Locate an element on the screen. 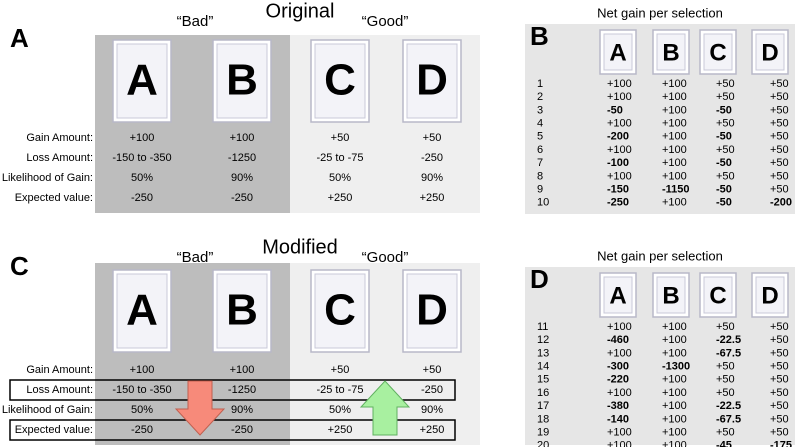 The width and height of the screenshot is (800, 447). cell: -200 is located at coordinates (781, 203).